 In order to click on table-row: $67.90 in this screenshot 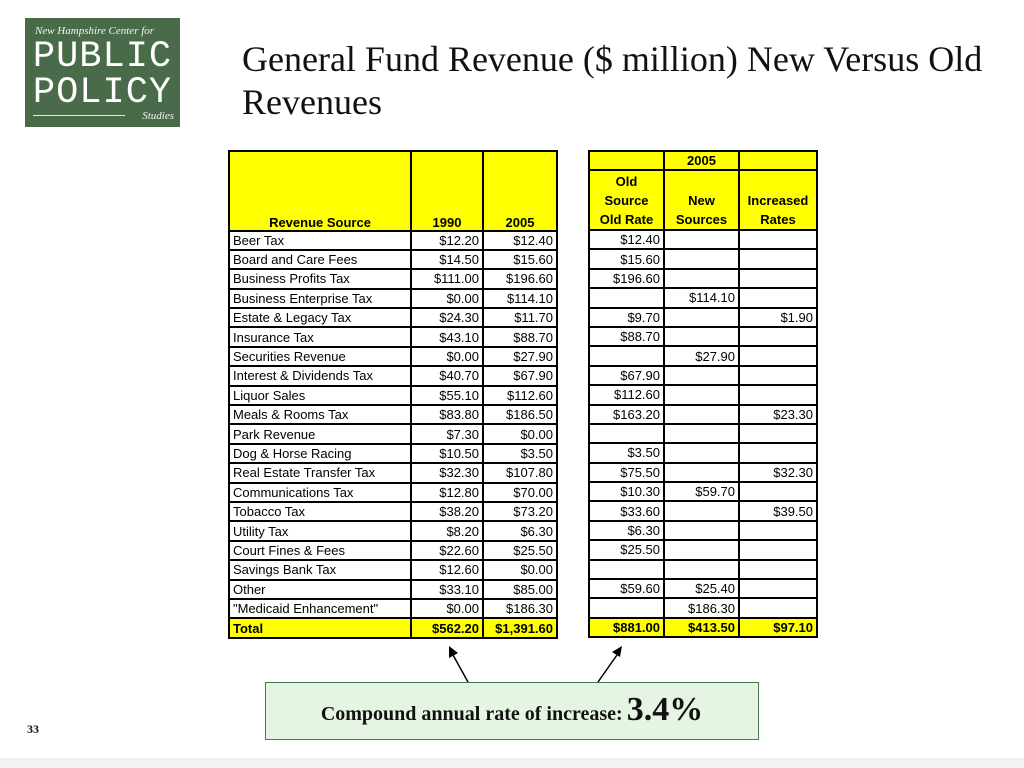, I will do `click(703, 375)`.